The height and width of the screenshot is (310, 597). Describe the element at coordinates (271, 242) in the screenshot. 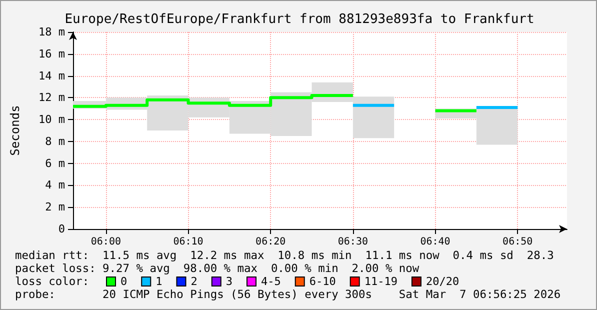

I see `x-tick-label: 06:20` at that location.